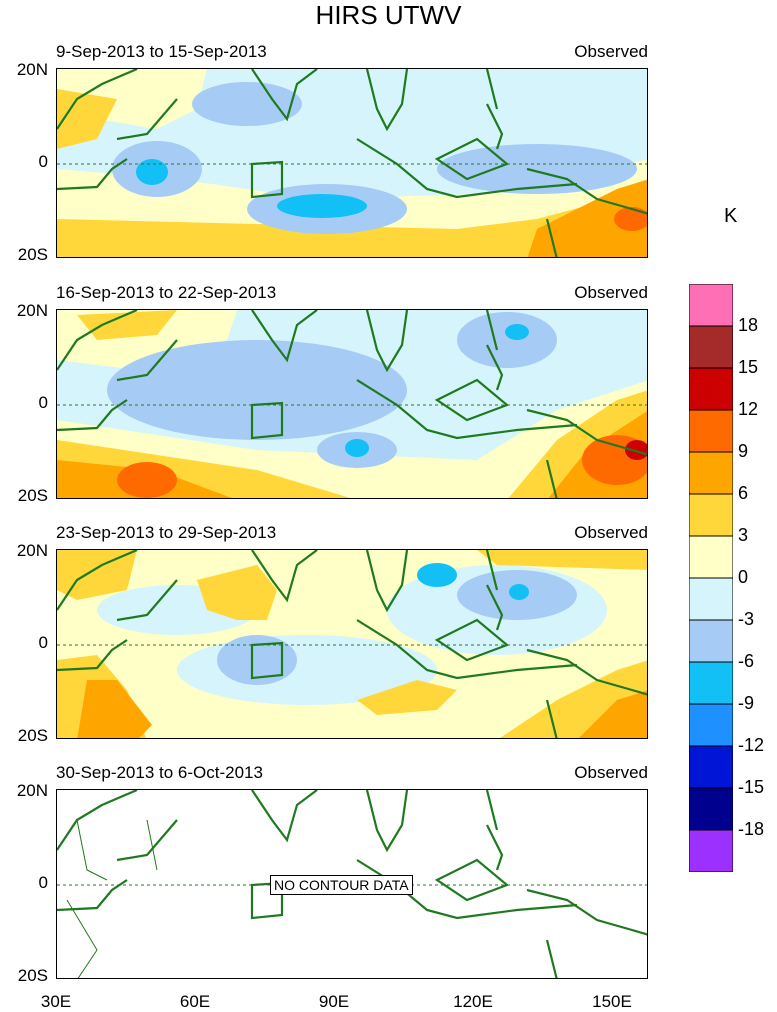  What do you see at coordinates (166, 532) in the screenshot?
I see `panel-date-range: 23-Sep-2013 to 29-Sep-2013` at bounding box center [166, 532].